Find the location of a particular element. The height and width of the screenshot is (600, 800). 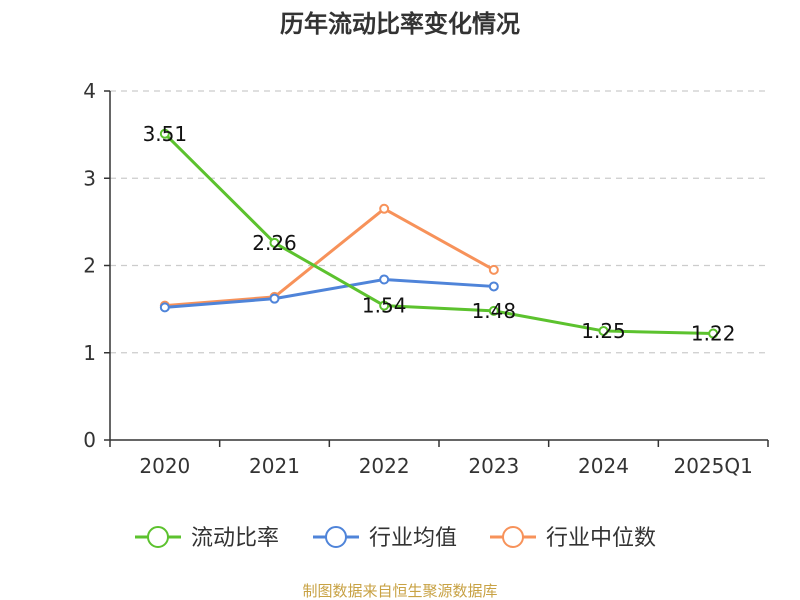

data-label: 1.22 is located at coordinates (713, 334).